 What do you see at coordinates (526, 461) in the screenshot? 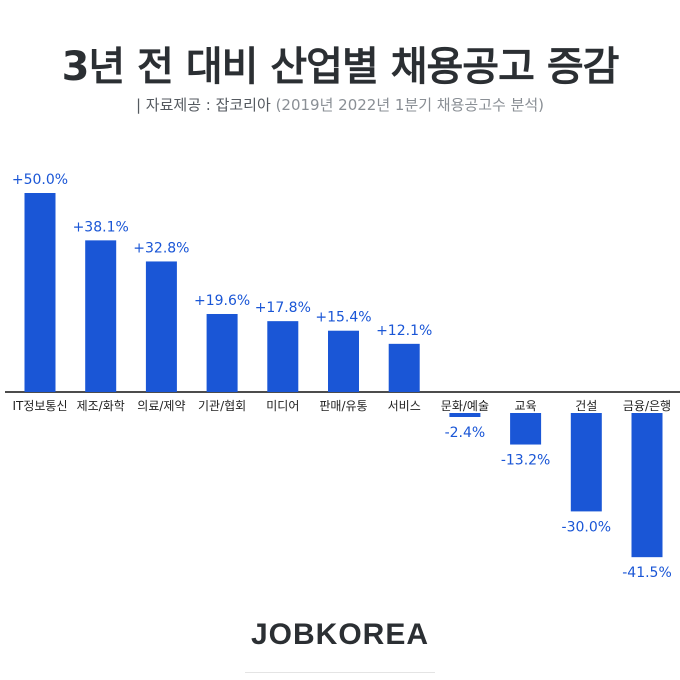
I see `data-label: -13.2%` at bounding box center [526, 461].